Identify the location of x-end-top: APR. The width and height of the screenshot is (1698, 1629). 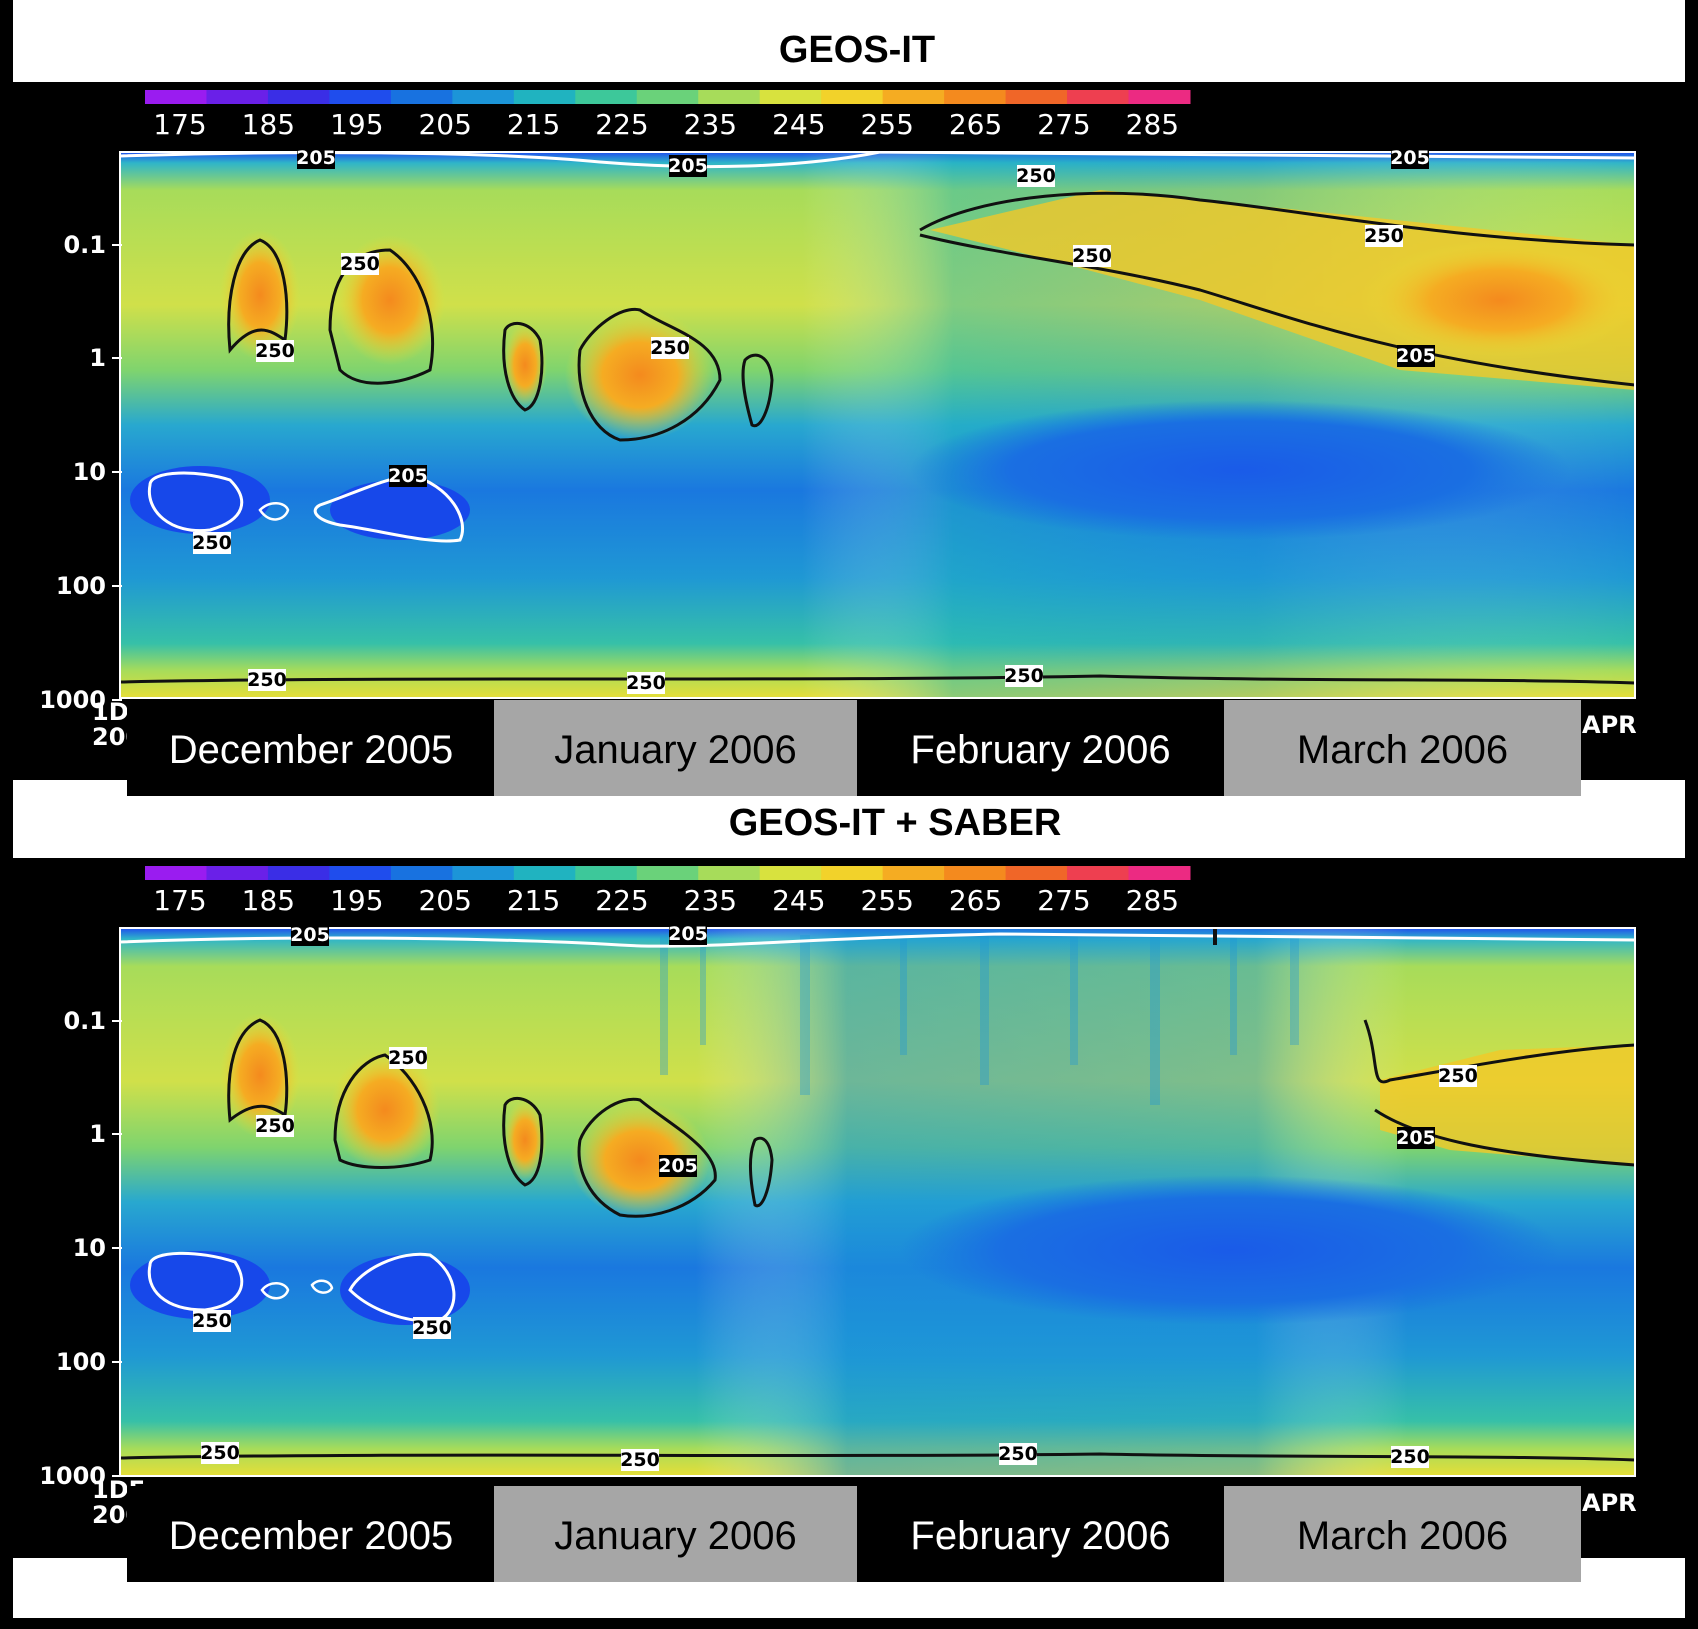
(1609, 725).